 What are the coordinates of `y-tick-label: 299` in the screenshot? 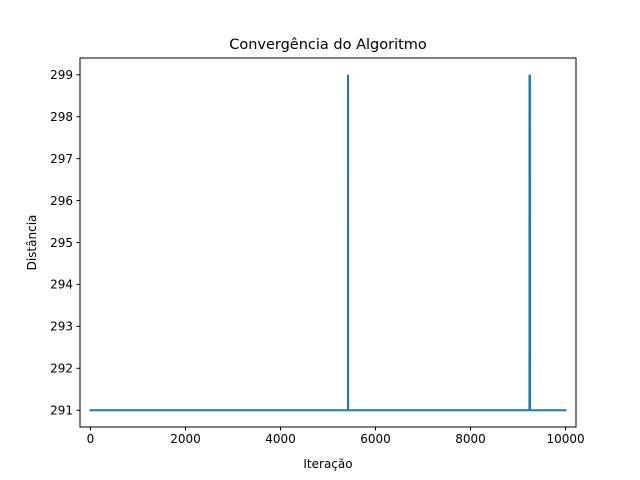 It's located at (61, 75).